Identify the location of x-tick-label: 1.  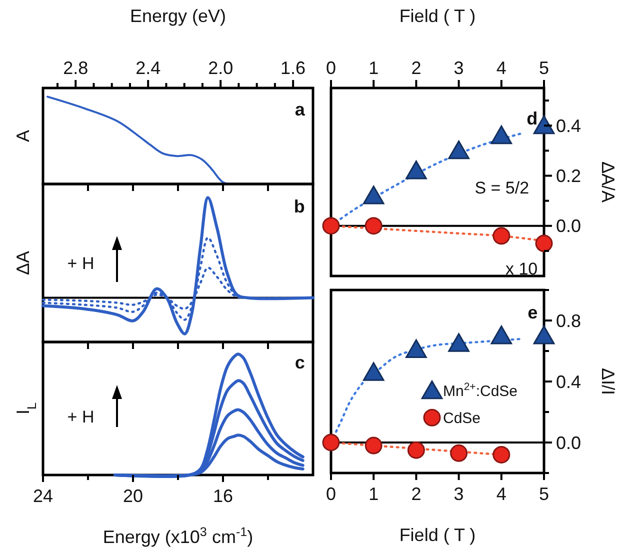
(373, 494).